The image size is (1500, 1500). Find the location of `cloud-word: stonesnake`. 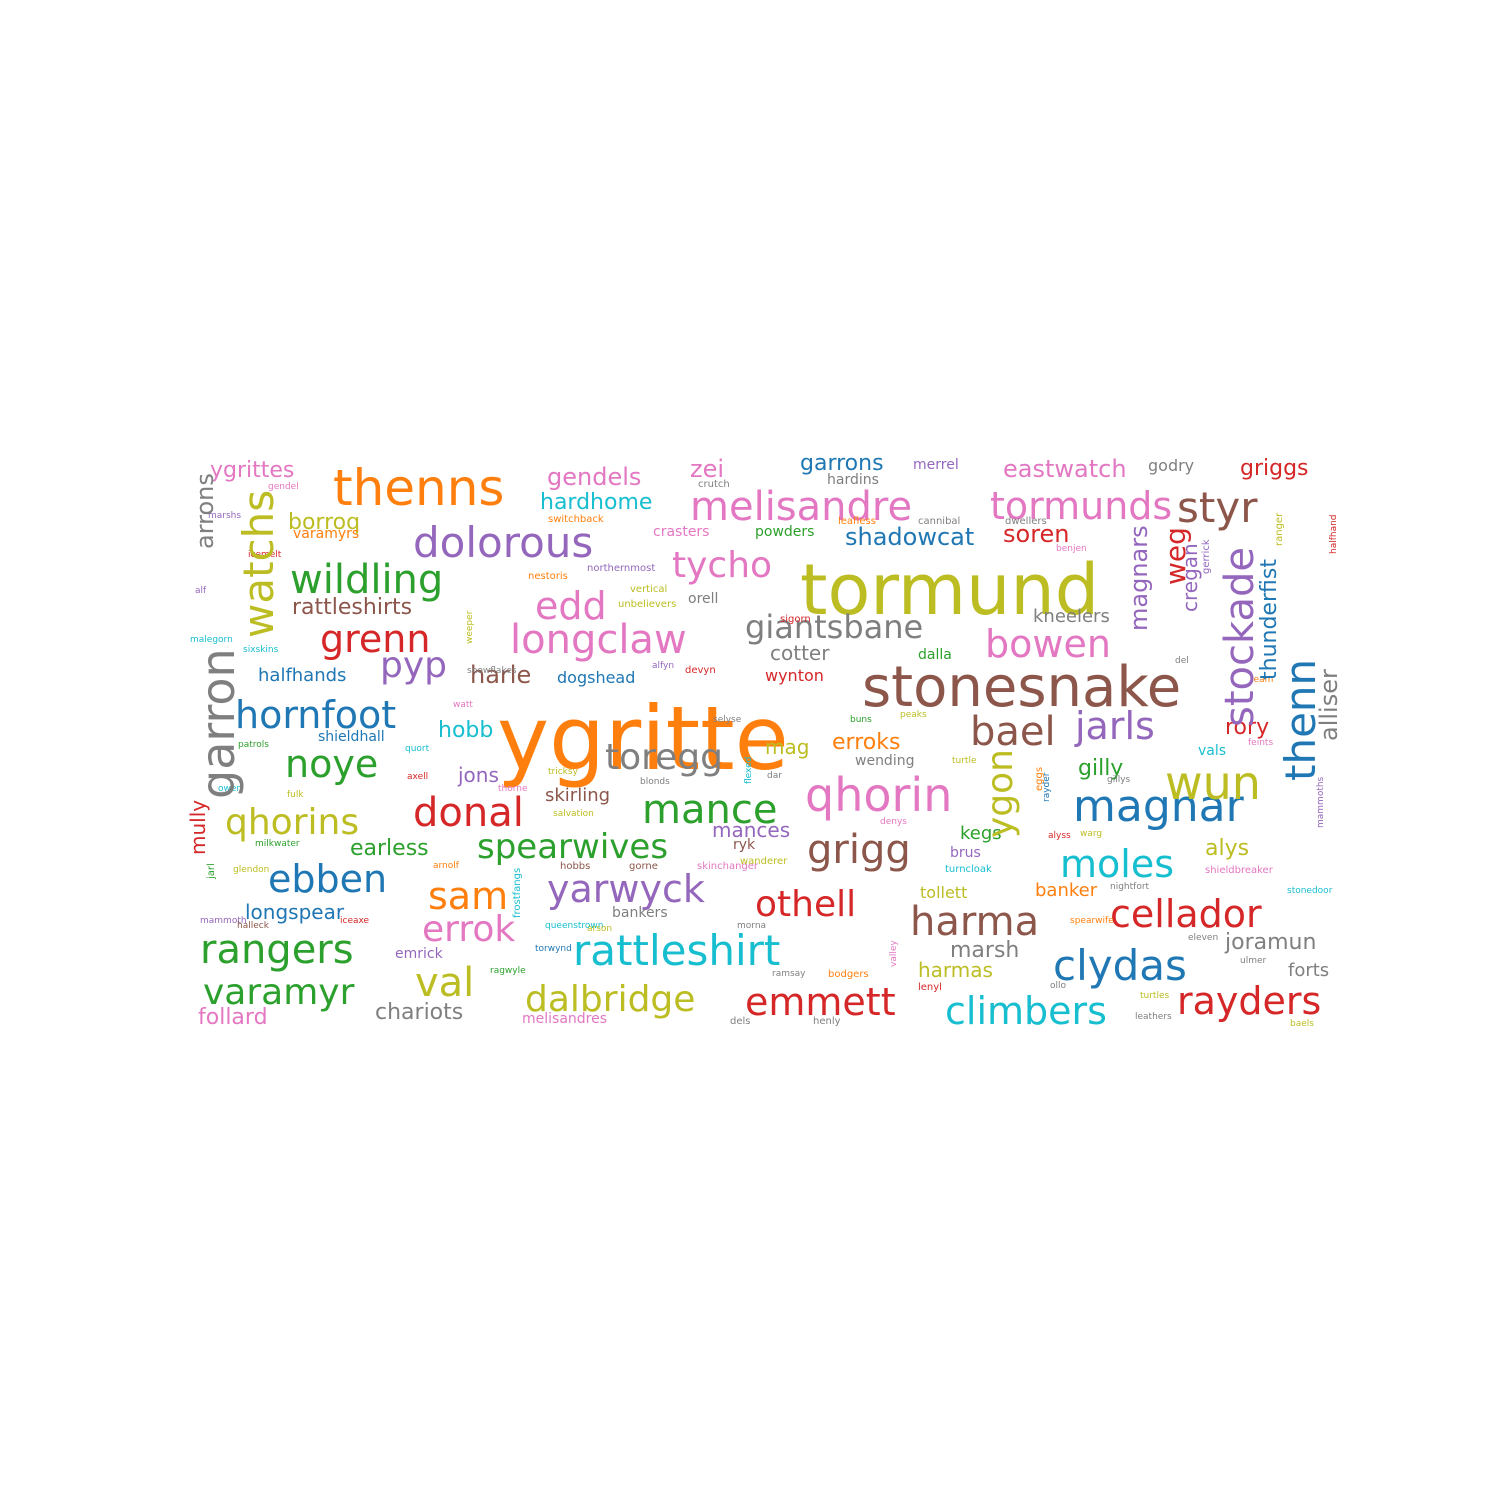

cloud-word: stonesnake is located at coordinates (1022, 687).